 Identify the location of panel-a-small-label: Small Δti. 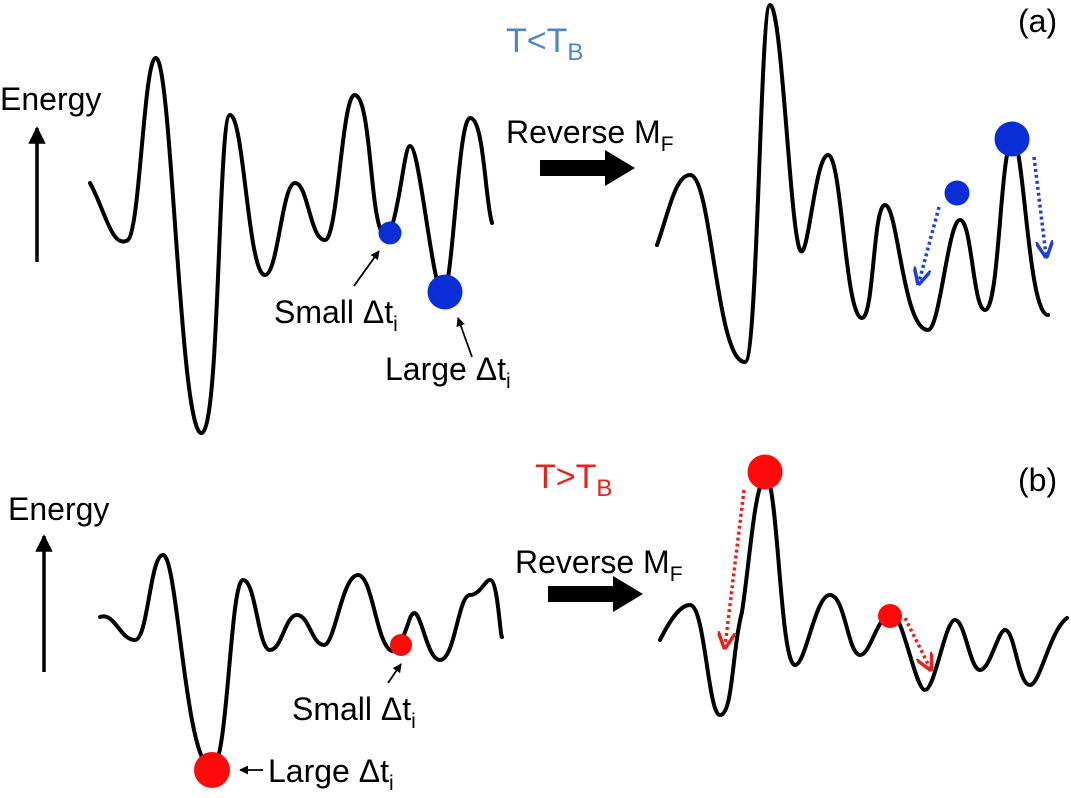
(336, 315).